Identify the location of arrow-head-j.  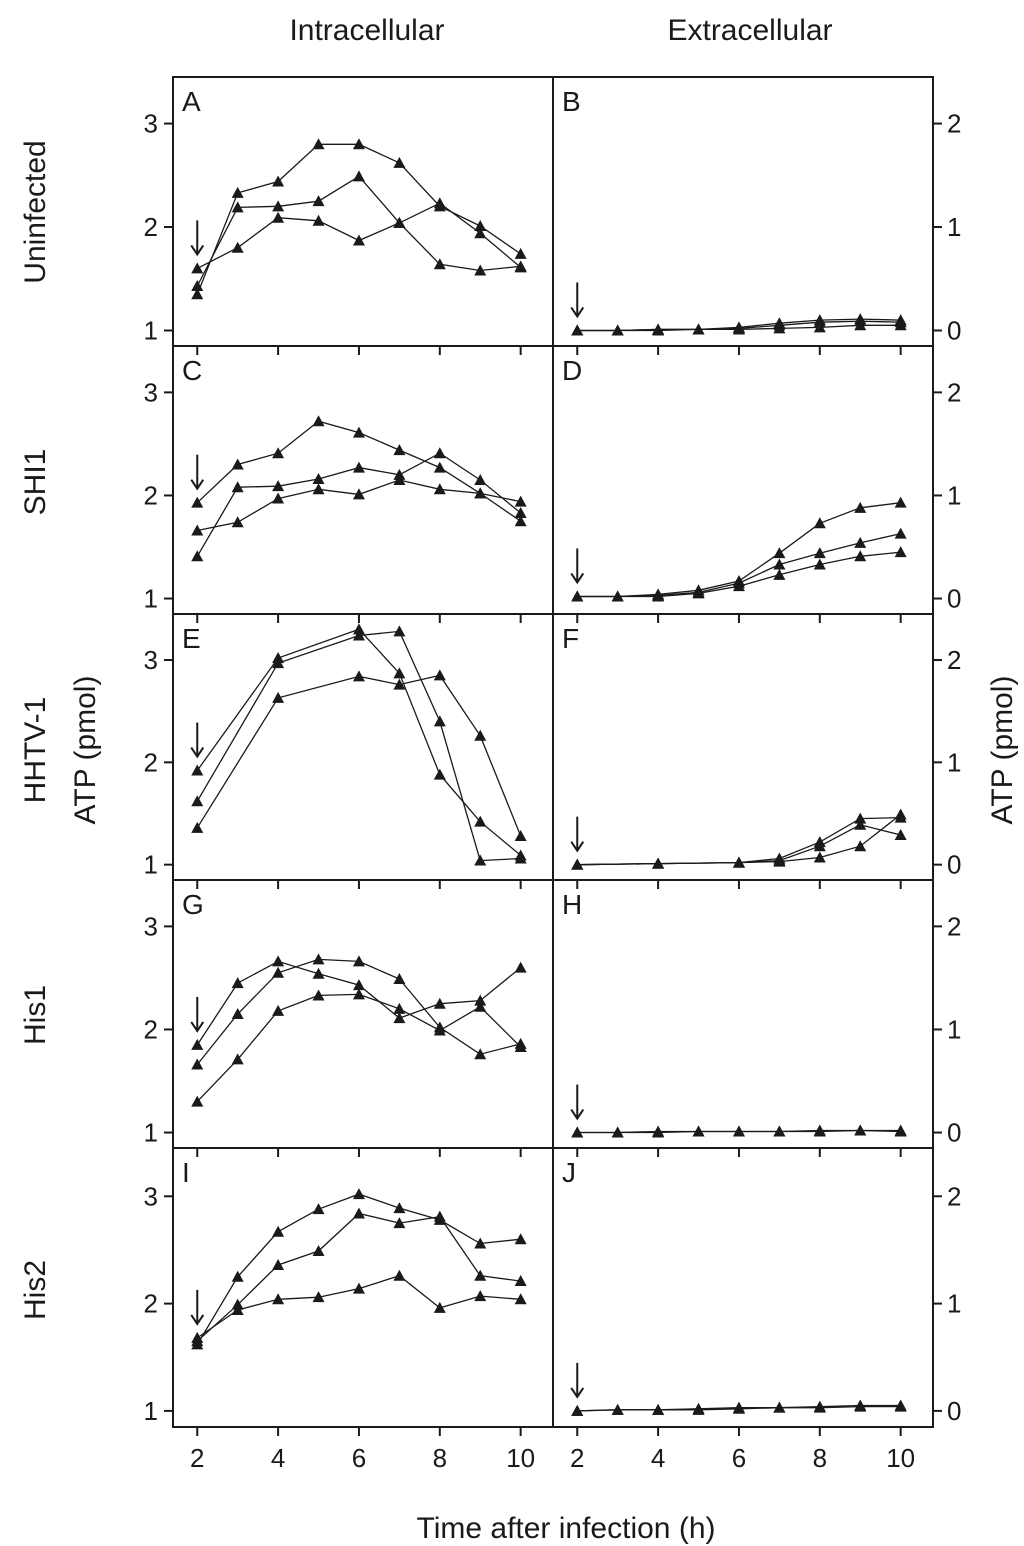
(577, 1393).